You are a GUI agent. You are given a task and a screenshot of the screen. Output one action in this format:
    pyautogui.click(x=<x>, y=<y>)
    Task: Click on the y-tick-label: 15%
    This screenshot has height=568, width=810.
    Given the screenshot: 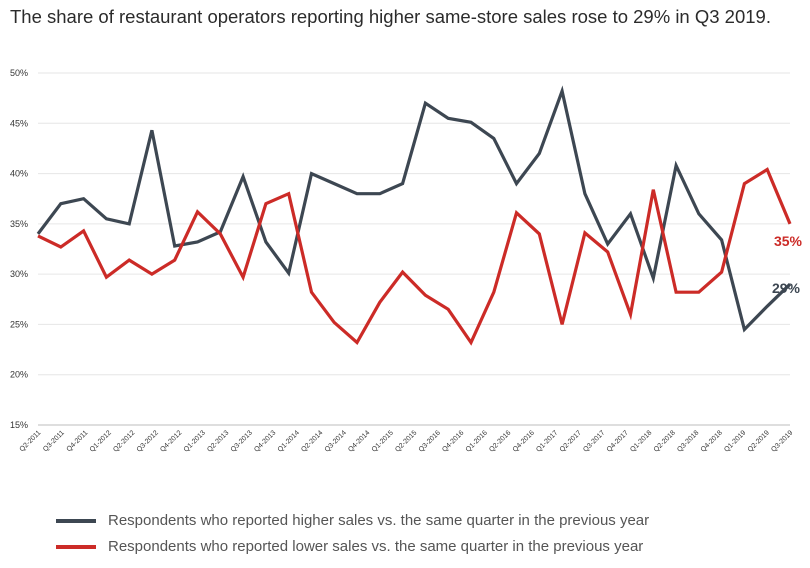 What is the action you would take?
    pyautogui.click(x=19, y=425)
    